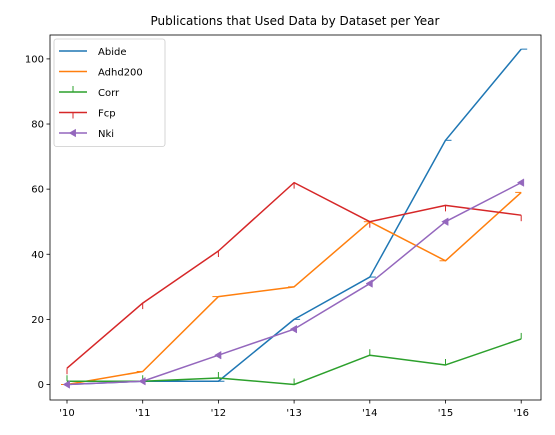  Describe the element at coordinates (37, 255) in the screenshot. I see `y-tick-label: 40` at that location.